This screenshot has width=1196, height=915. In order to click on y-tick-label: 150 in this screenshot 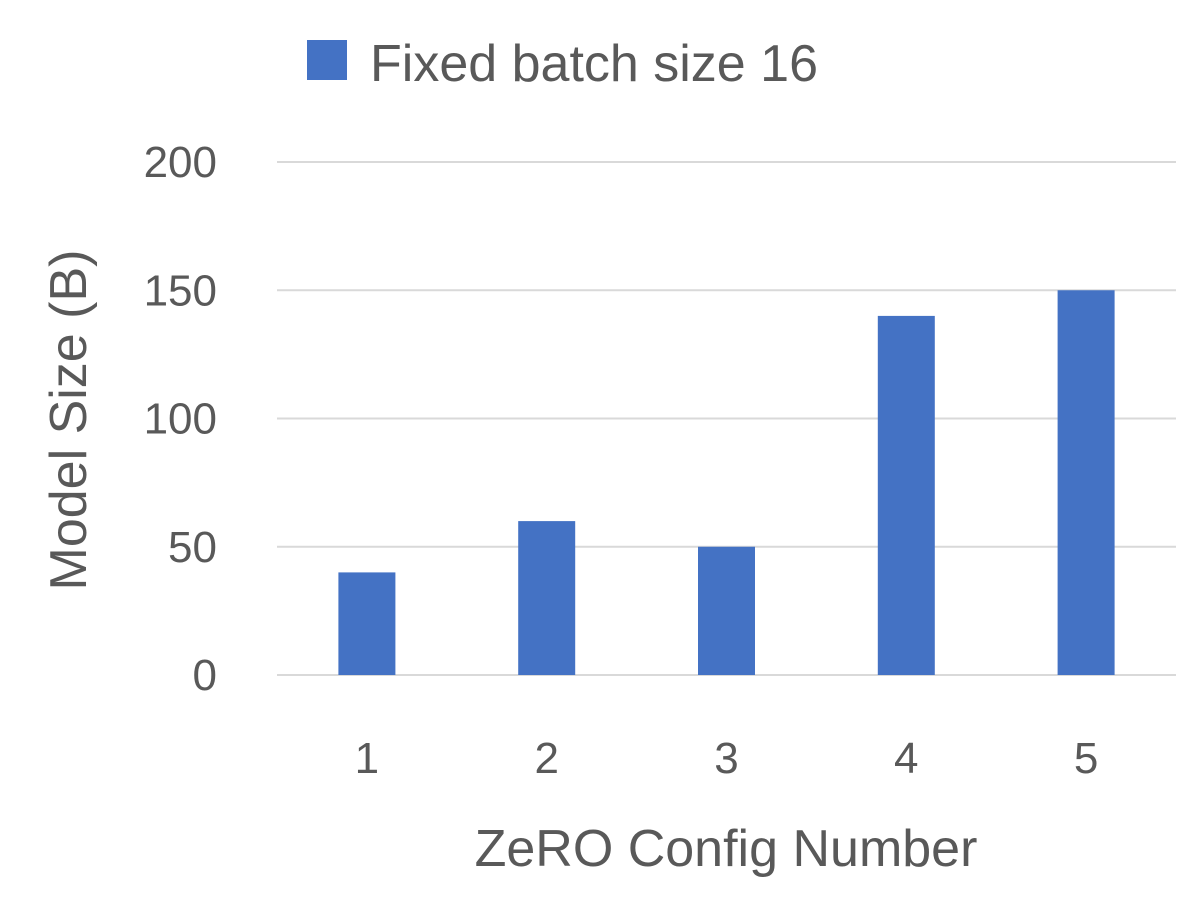, I will do `click(180, 290)`.